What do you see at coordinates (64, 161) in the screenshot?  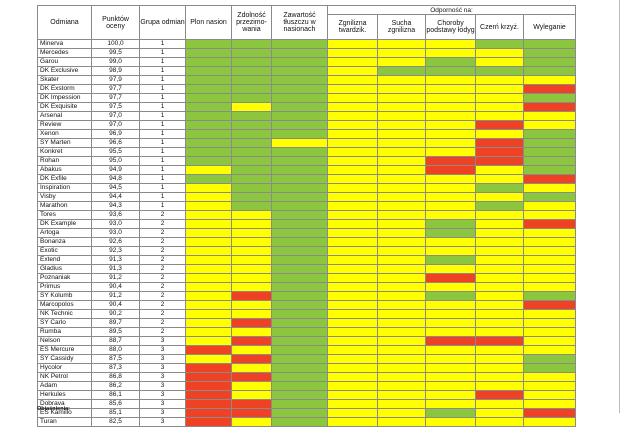 I see `variety-name: Rohan` at bounding box center [64, 161].